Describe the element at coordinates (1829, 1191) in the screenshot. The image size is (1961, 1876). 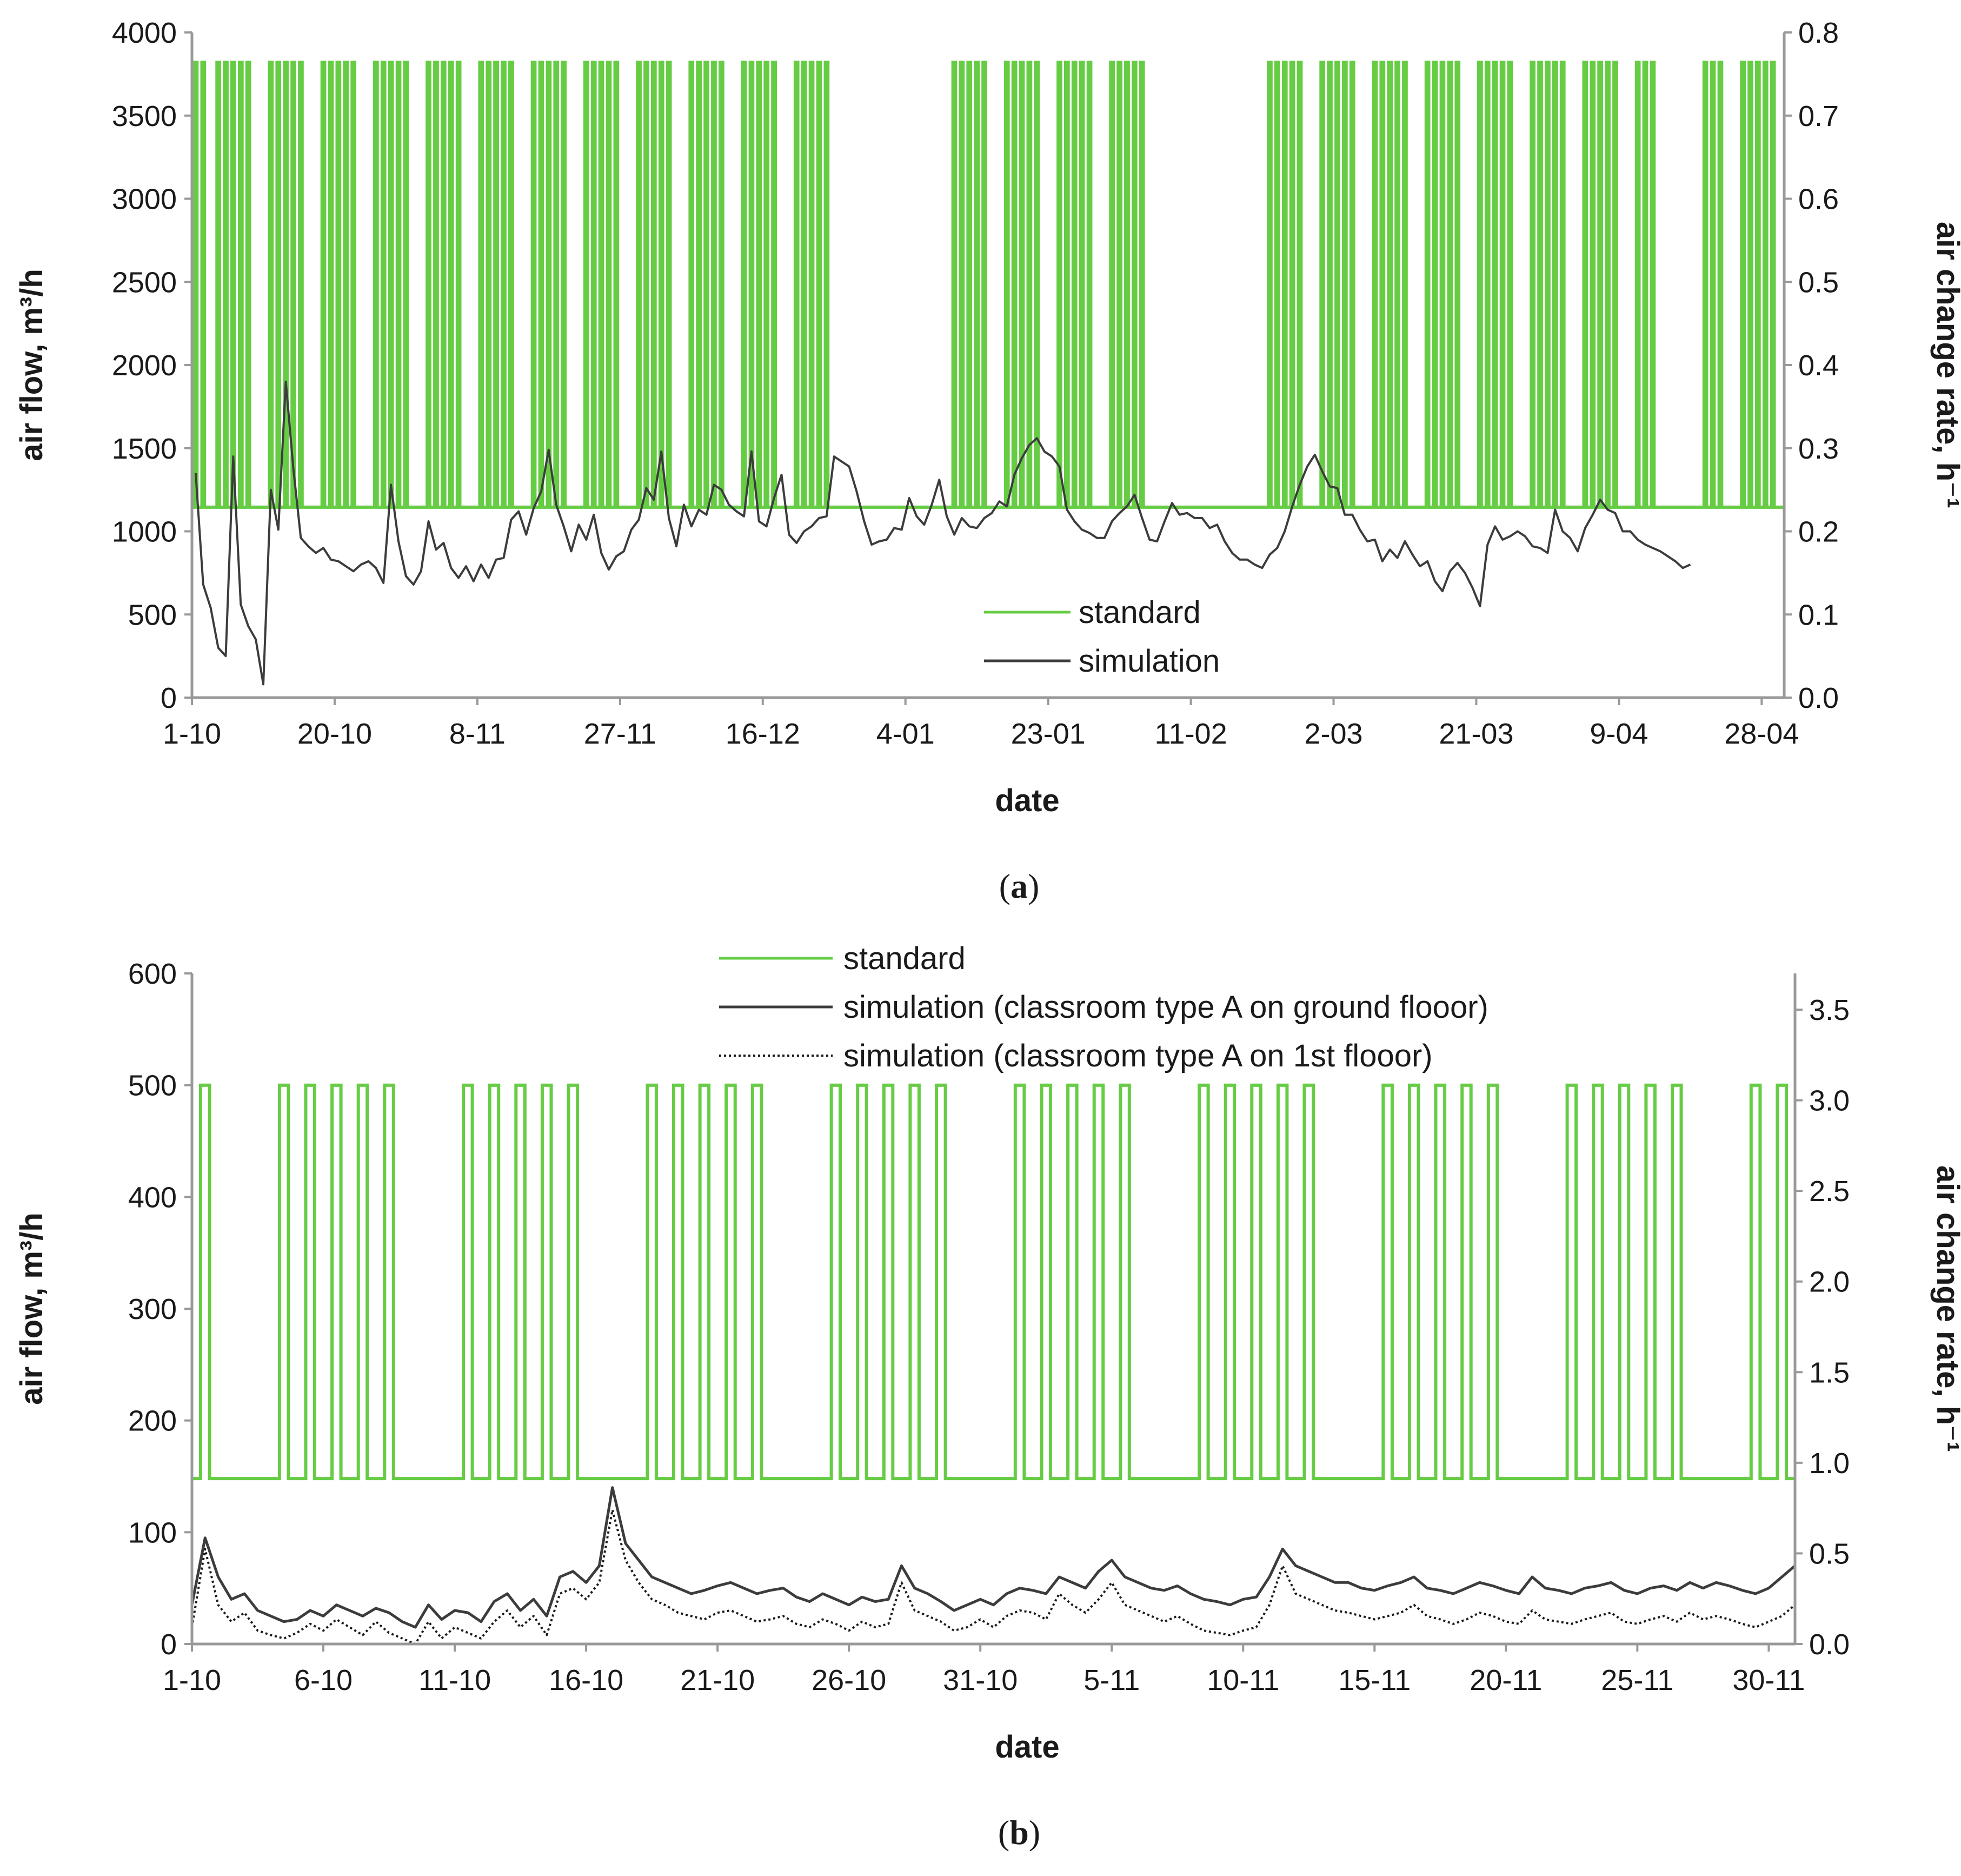
I see `panel-b-ytick-right-label: 2.5` at that location.